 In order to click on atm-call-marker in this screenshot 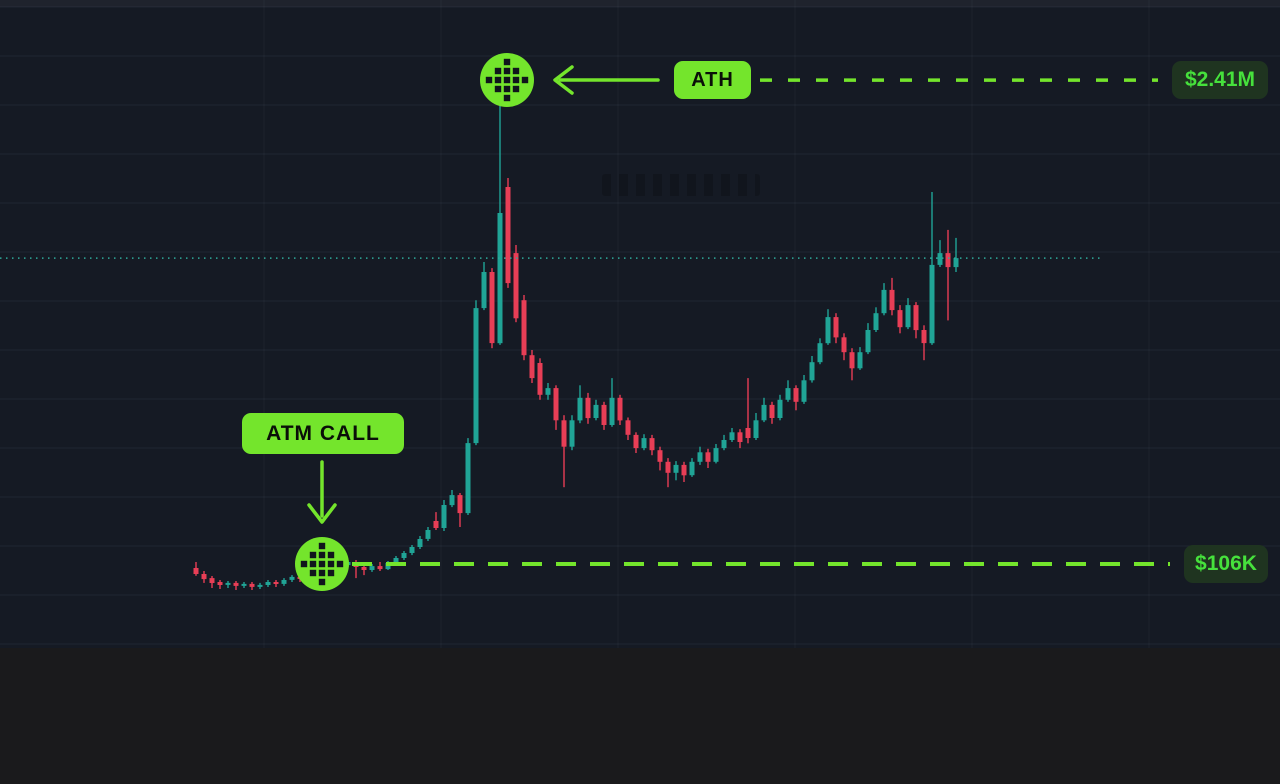, I will do `click(322, 564)`.